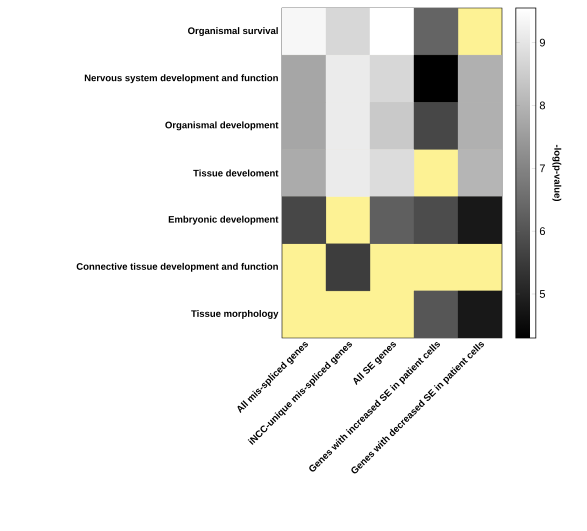  Describe the element at coordinates (233, 31) in the screenshot. I see `y-tick-label: Organismal survival` at that location.